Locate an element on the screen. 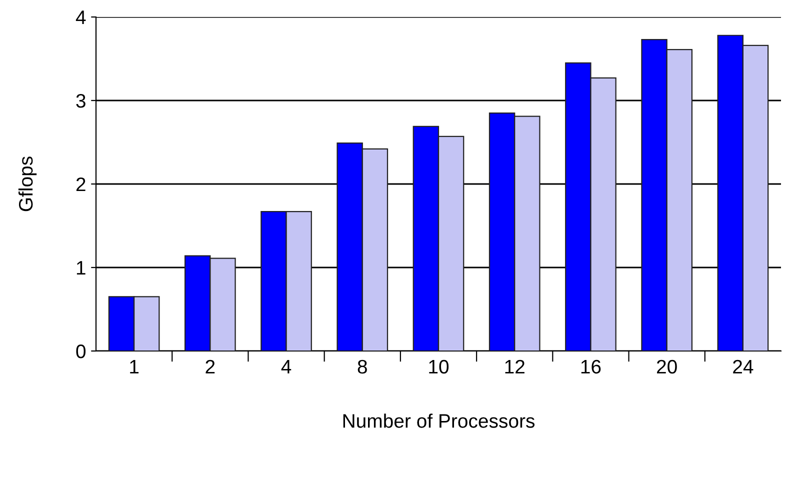  x-tick-label: 8 is located at coordinates (362, 367).